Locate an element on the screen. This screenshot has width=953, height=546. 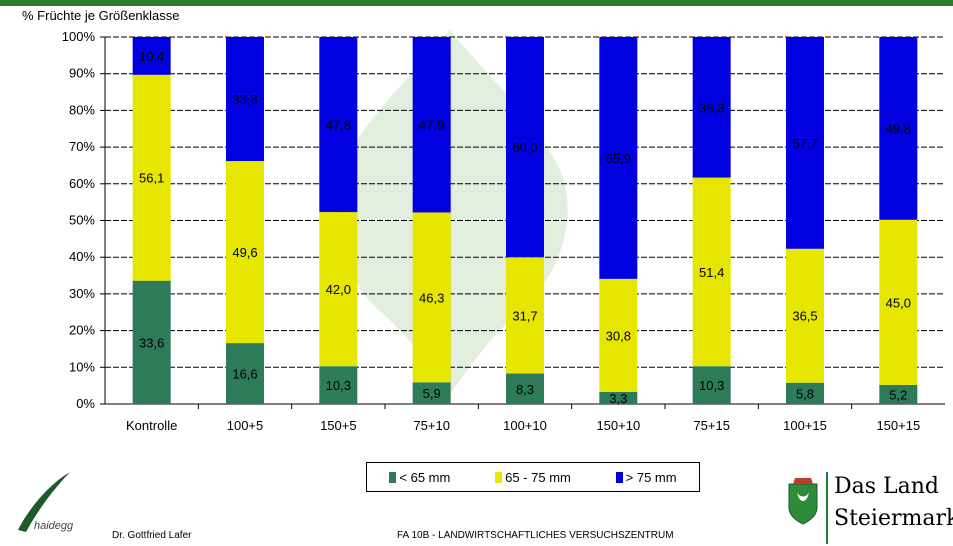
data-label: 5,8 is located at coordinates (805, 393).